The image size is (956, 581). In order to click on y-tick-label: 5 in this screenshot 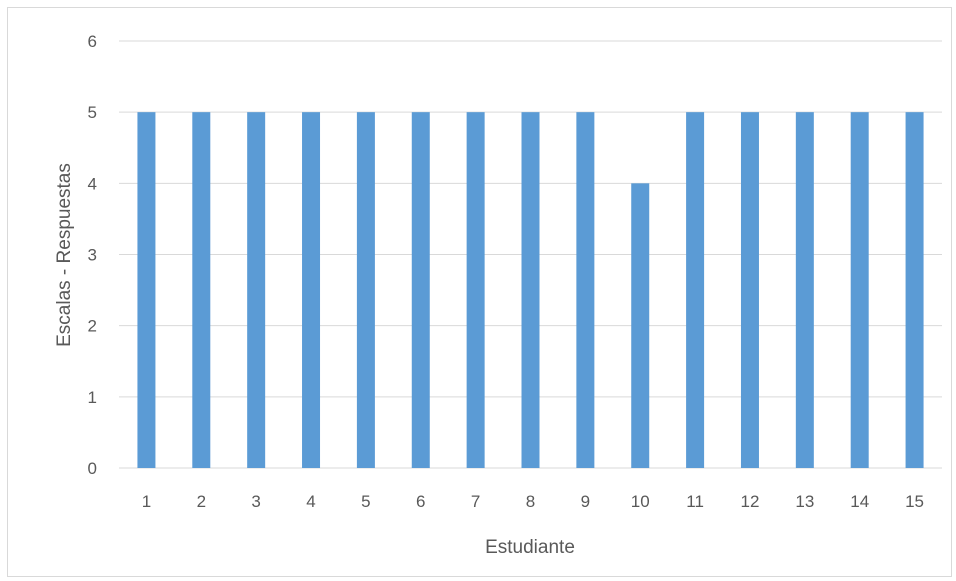, I will do `click(92, 112)`.